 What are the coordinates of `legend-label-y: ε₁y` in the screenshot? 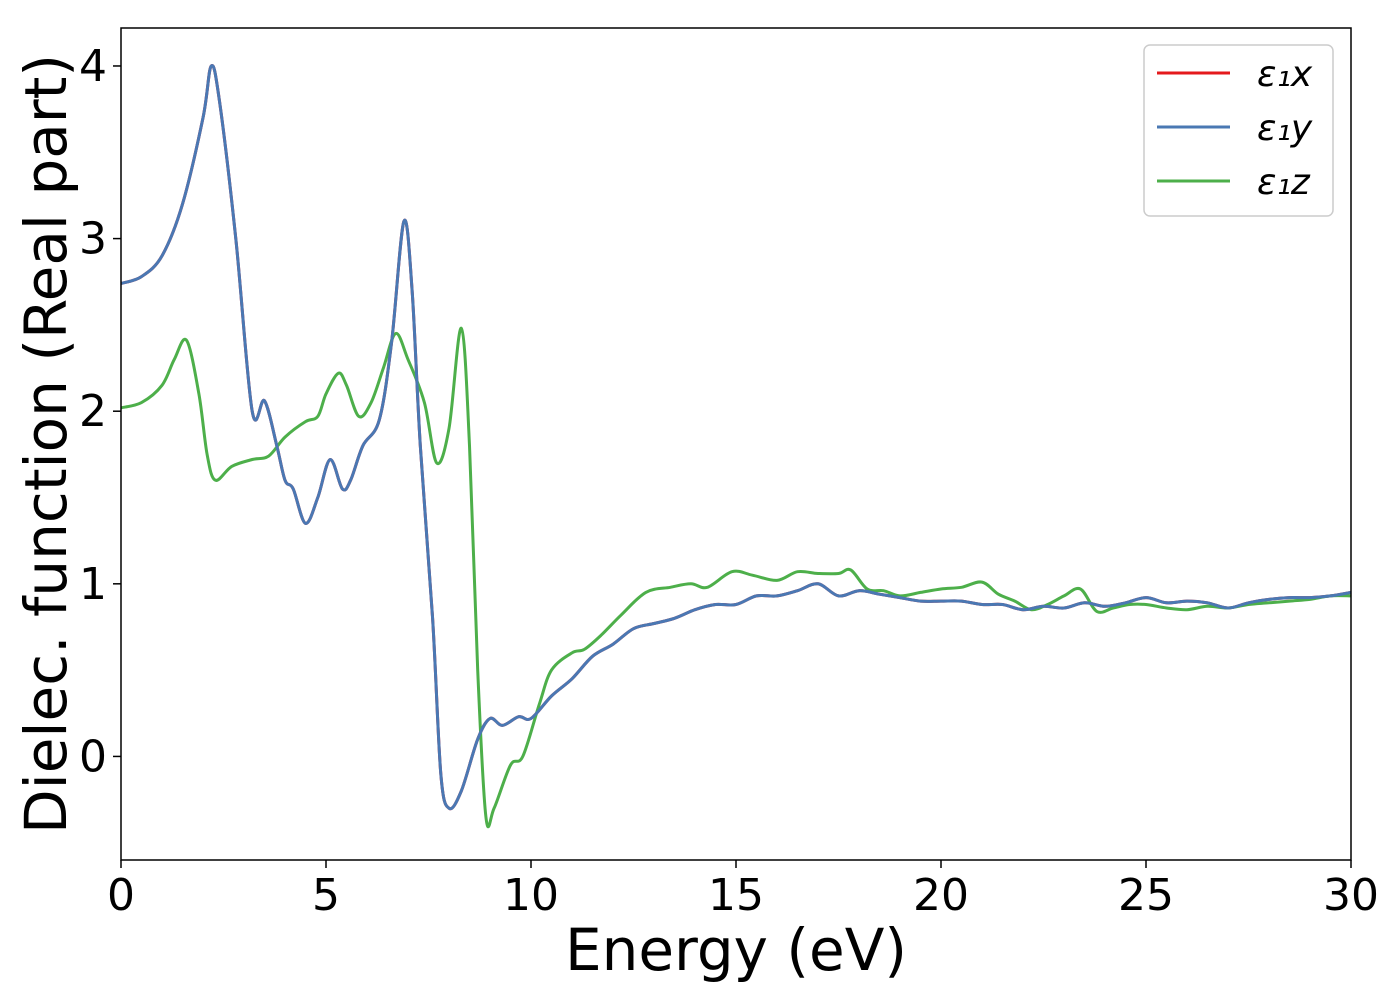 It's located at (1285, 128).